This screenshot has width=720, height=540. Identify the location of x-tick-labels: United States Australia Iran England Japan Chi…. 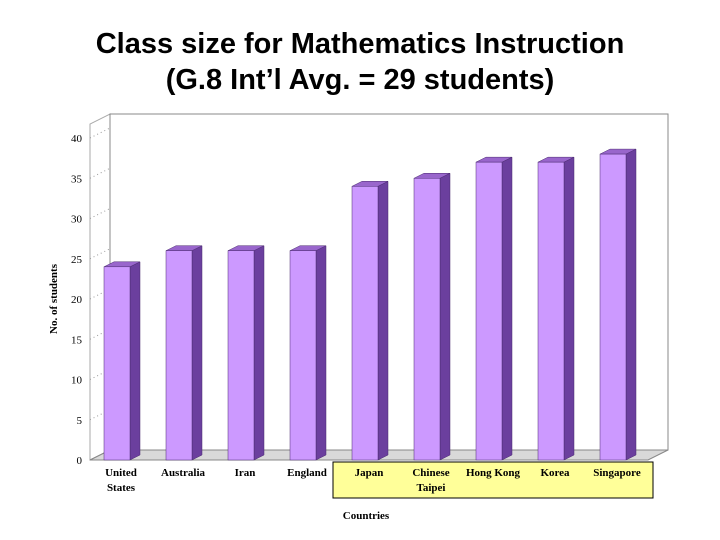
(373, 480).